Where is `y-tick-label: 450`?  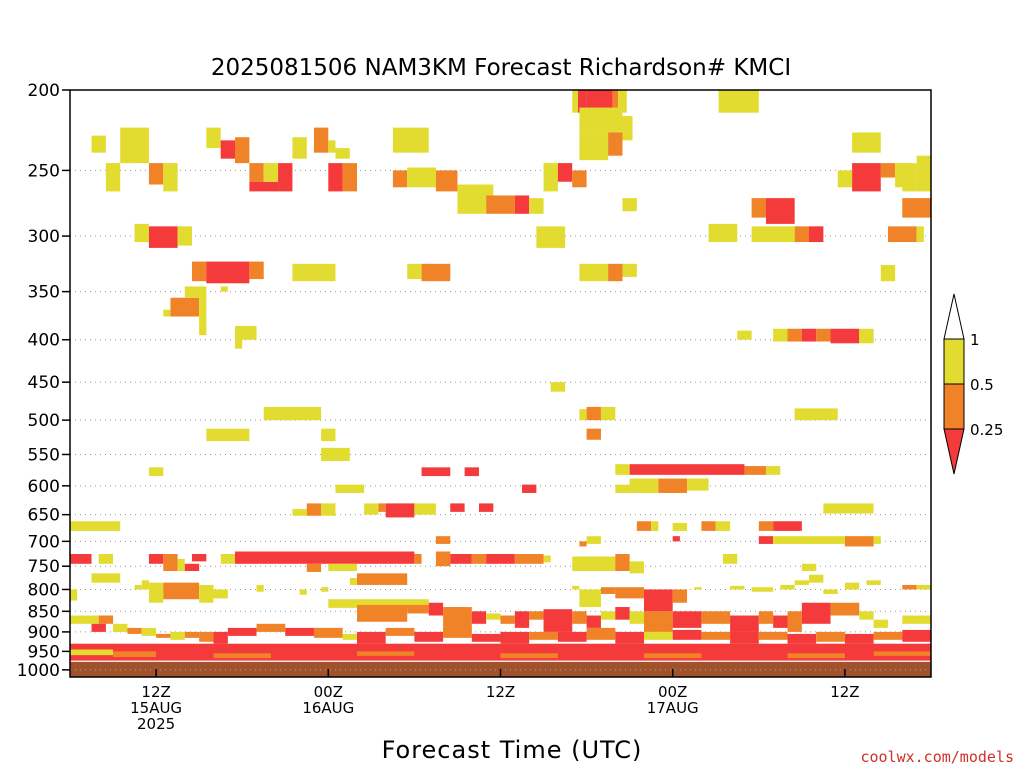
y-tick-label: 450 is located at coordinates (44, 383).